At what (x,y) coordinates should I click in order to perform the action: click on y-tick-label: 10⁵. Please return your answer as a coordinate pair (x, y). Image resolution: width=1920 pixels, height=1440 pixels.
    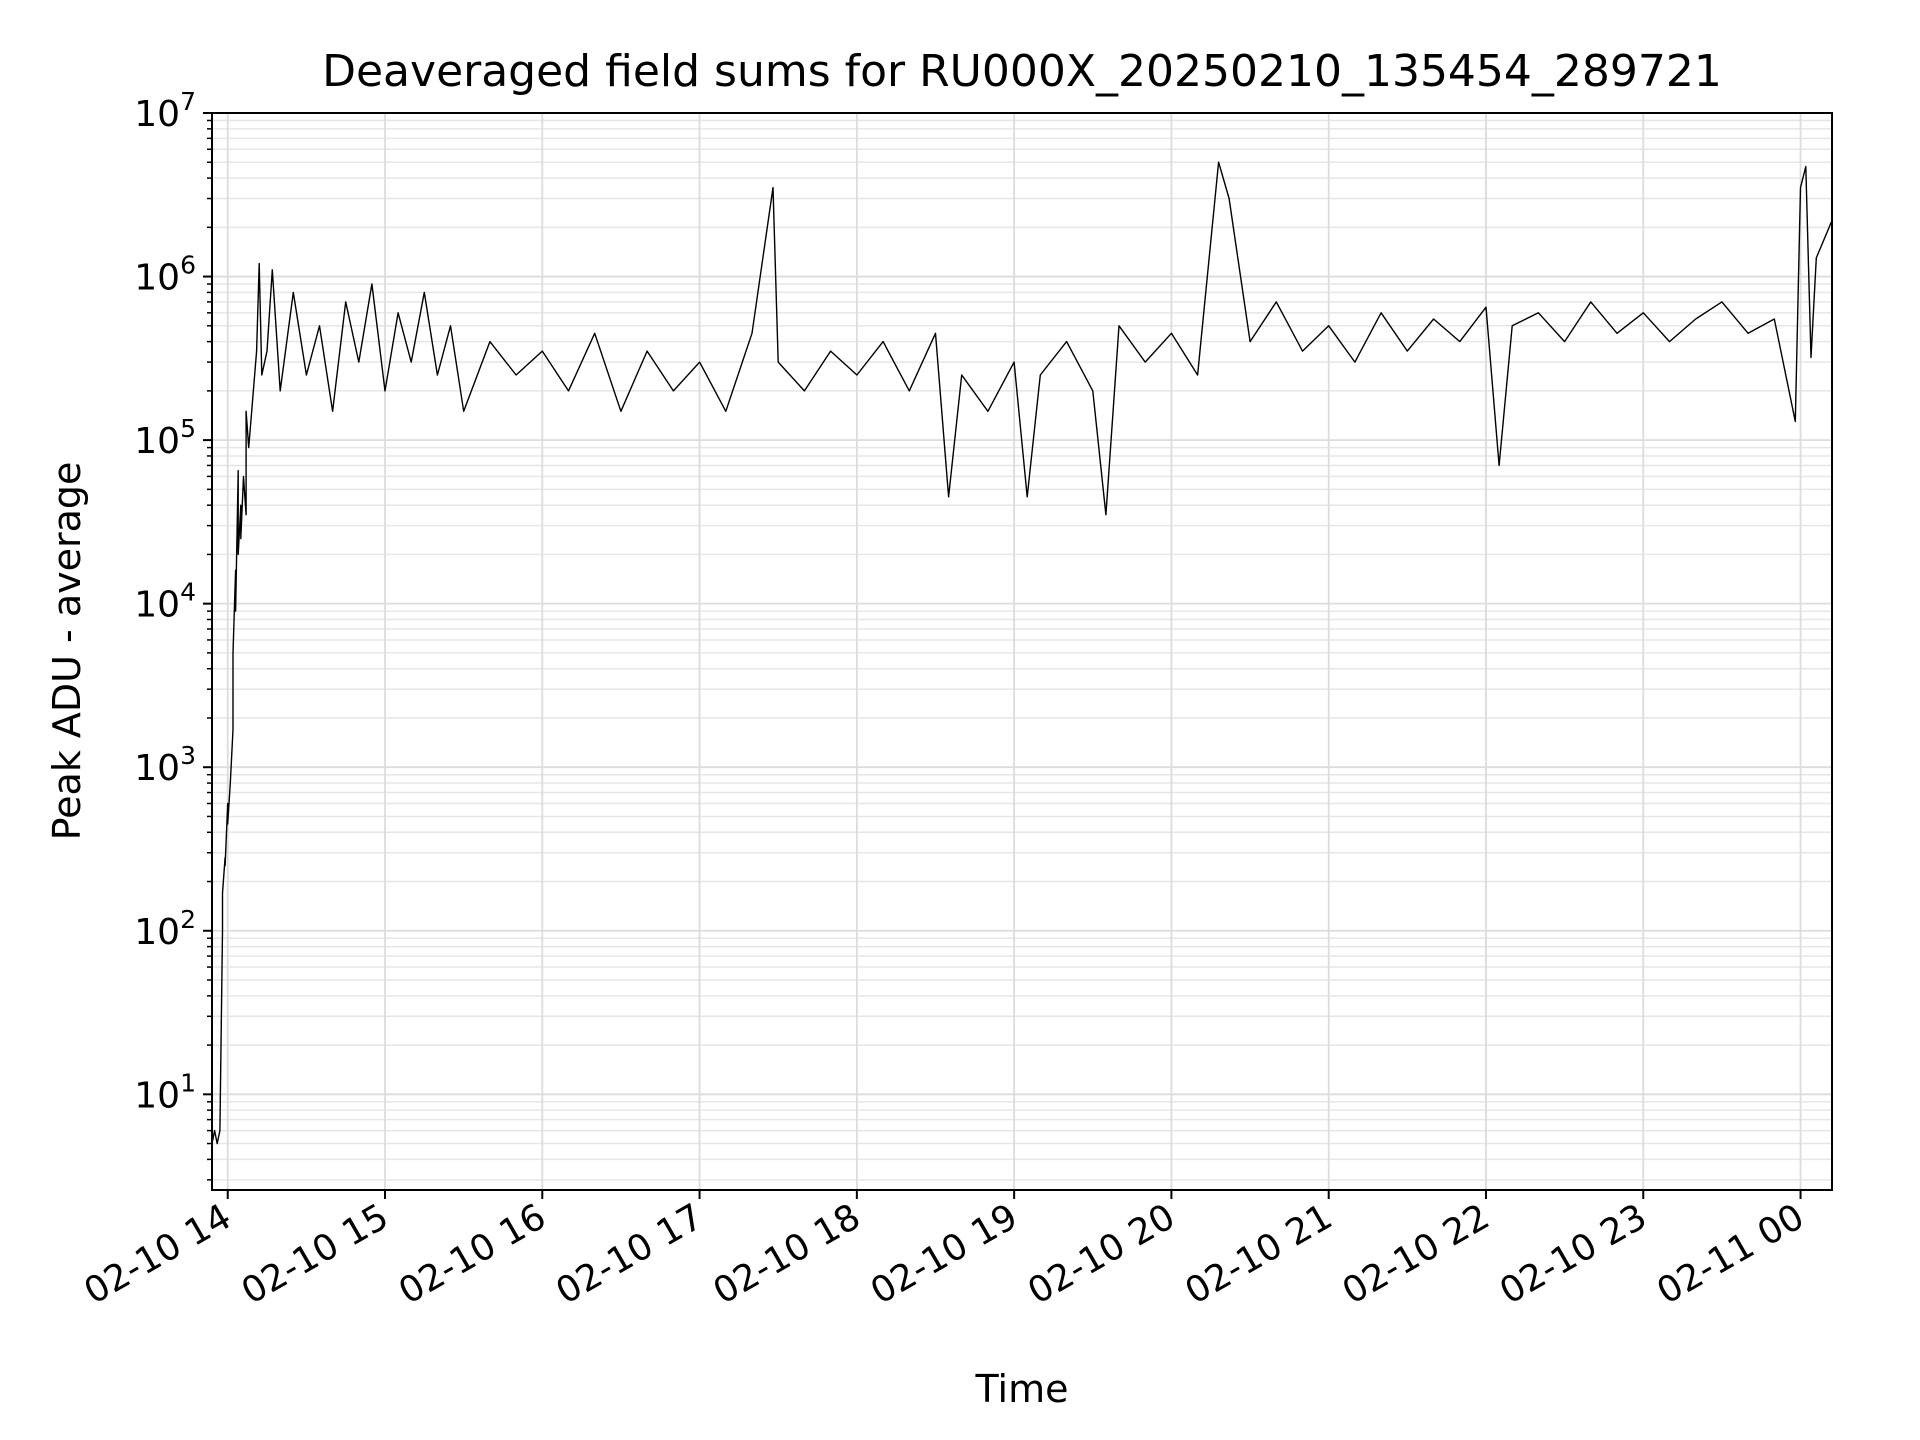
    Looking at the image, I should click on (165, 438).